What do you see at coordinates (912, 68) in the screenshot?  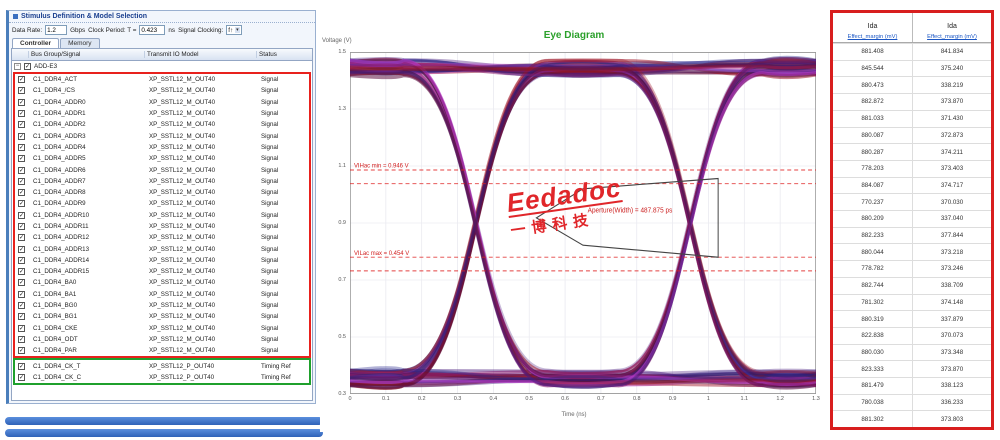 I see `margin-row: 845.544 375.240` at bounding box center [912, 68].